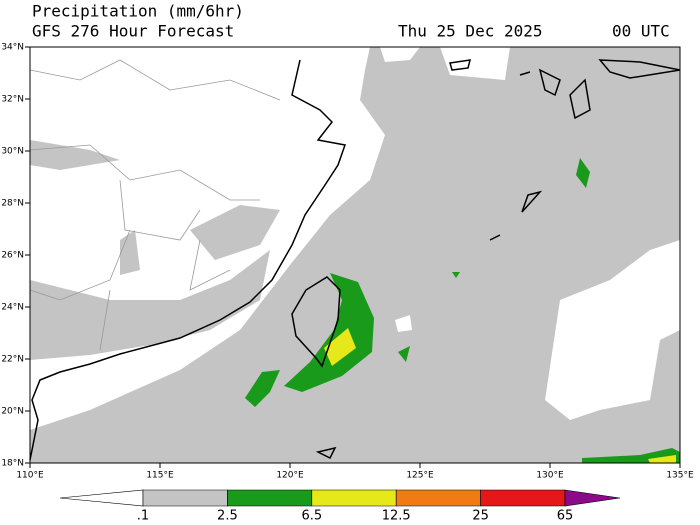 Image resolution: width=700 pixels, height=525 pixels. Describe the element at coordinates (143, 516) in the screenshot. I see `colorbar-label: .1` at that location.